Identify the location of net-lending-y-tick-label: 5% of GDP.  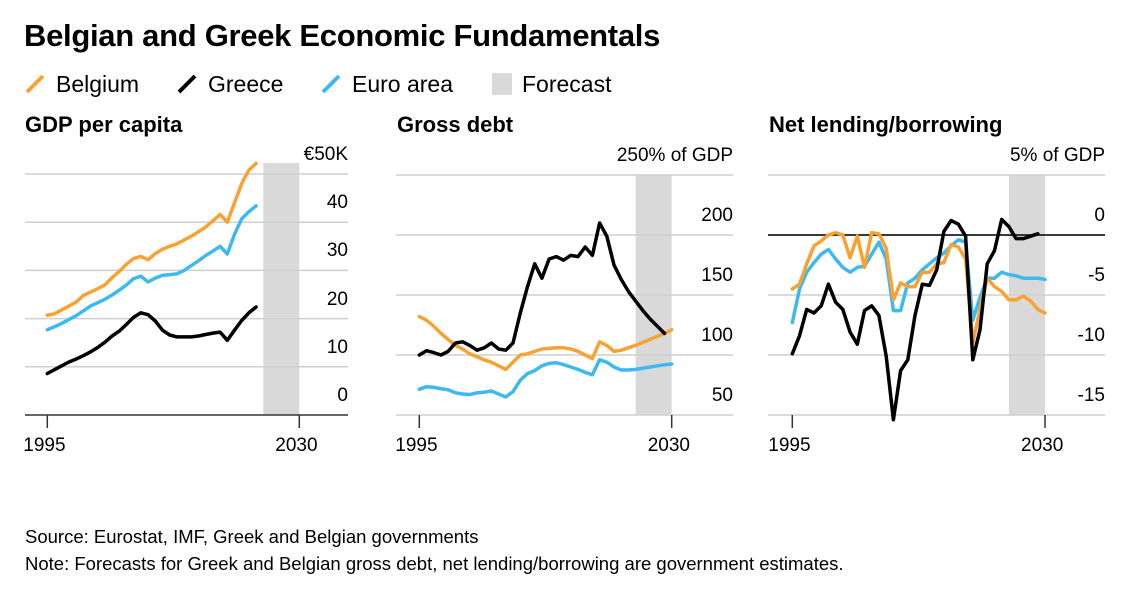
(1057, 155).